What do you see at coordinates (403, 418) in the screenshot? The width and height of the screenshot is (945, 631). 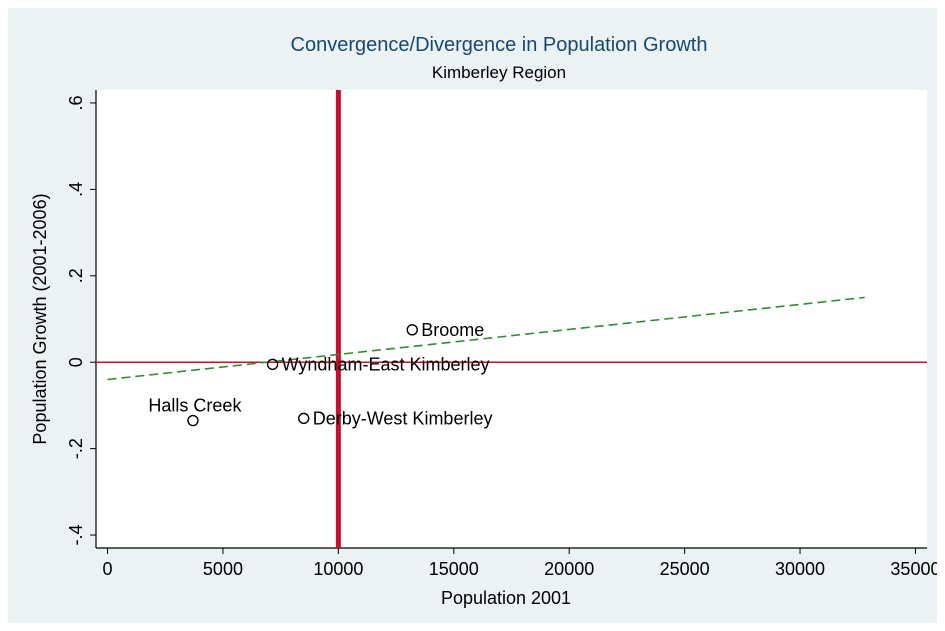 I see `point-label: Derby-West Kimberley` at bounding box center [403, 418].